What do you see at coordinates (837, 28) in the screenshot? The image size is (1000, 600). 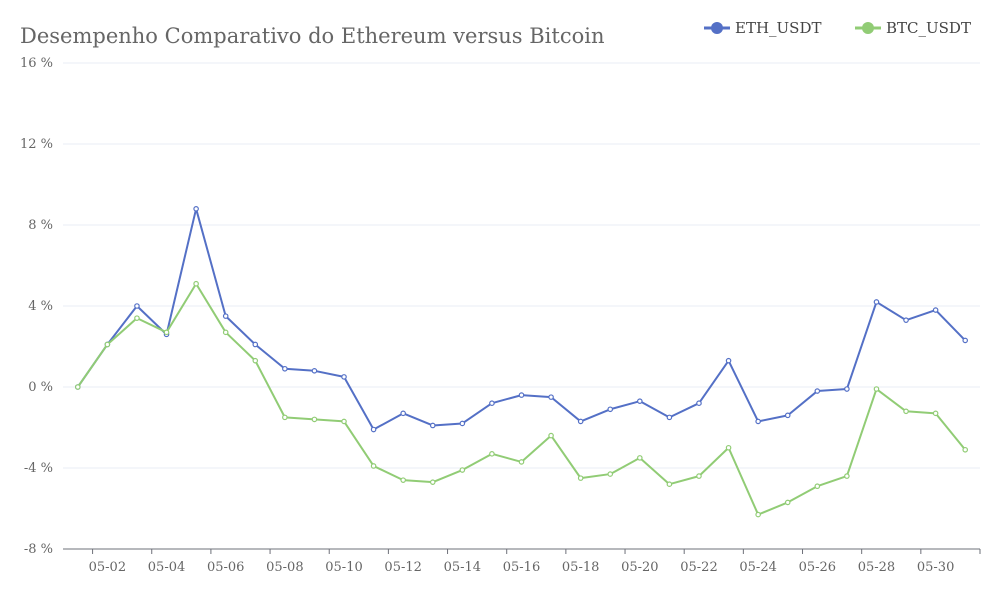 I see `legend: ETH_USDT BTC_USDT` at bounding box center [837, 28].